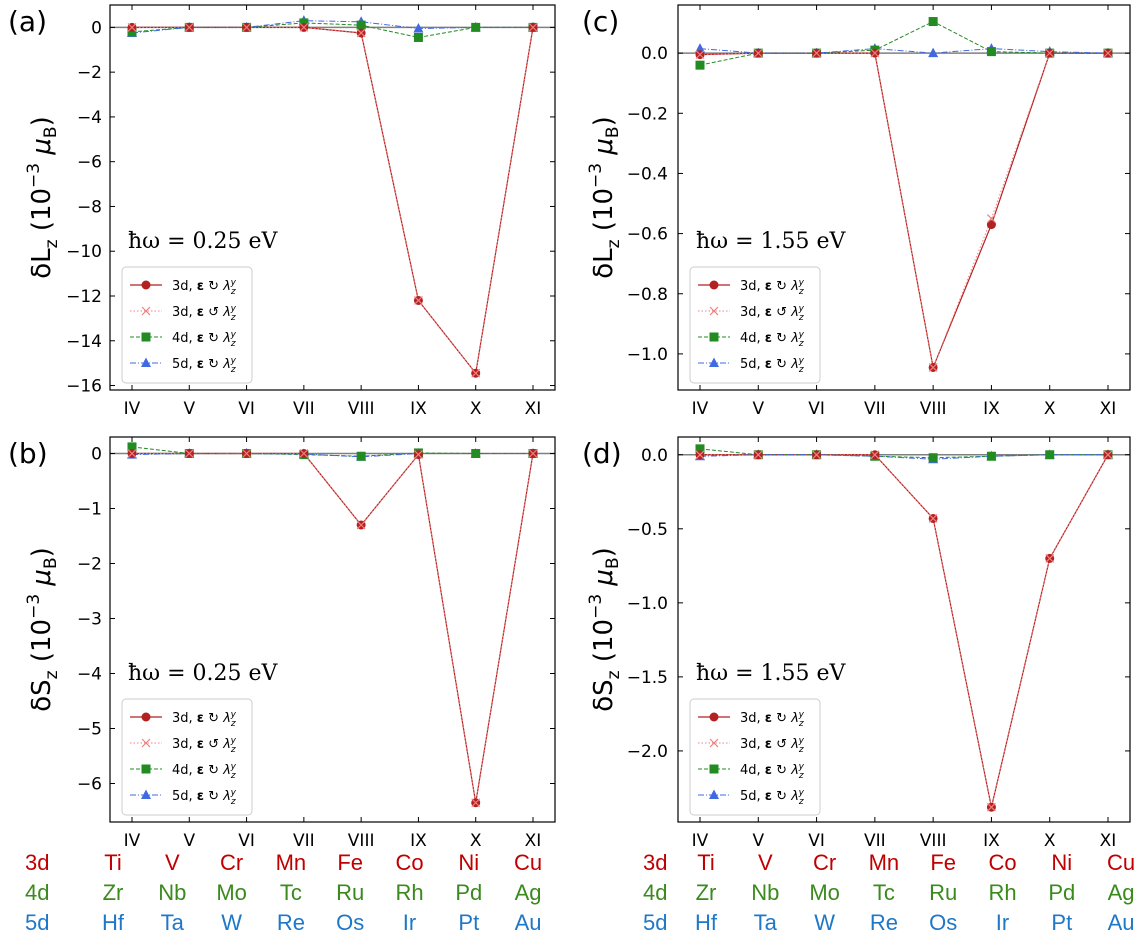 This screenshot has width=1139, height=951. I want to click on panel-label: (b), so click(28, 453).